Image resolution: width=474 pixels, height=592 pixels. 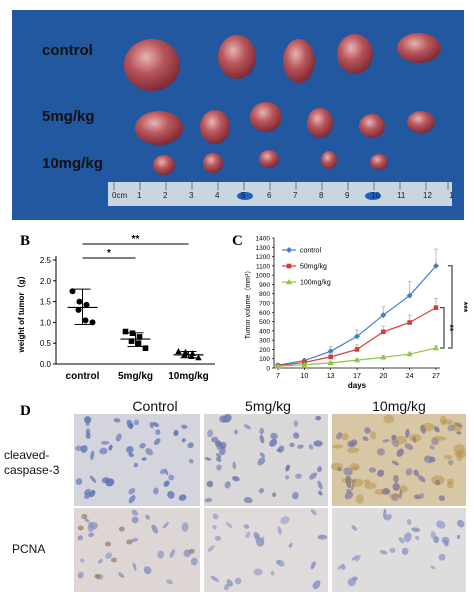 What do you see at coordinates (436, 376) in the screenshot?
I see `c-x-tick-label: 27` at bounding box center [436, 376].